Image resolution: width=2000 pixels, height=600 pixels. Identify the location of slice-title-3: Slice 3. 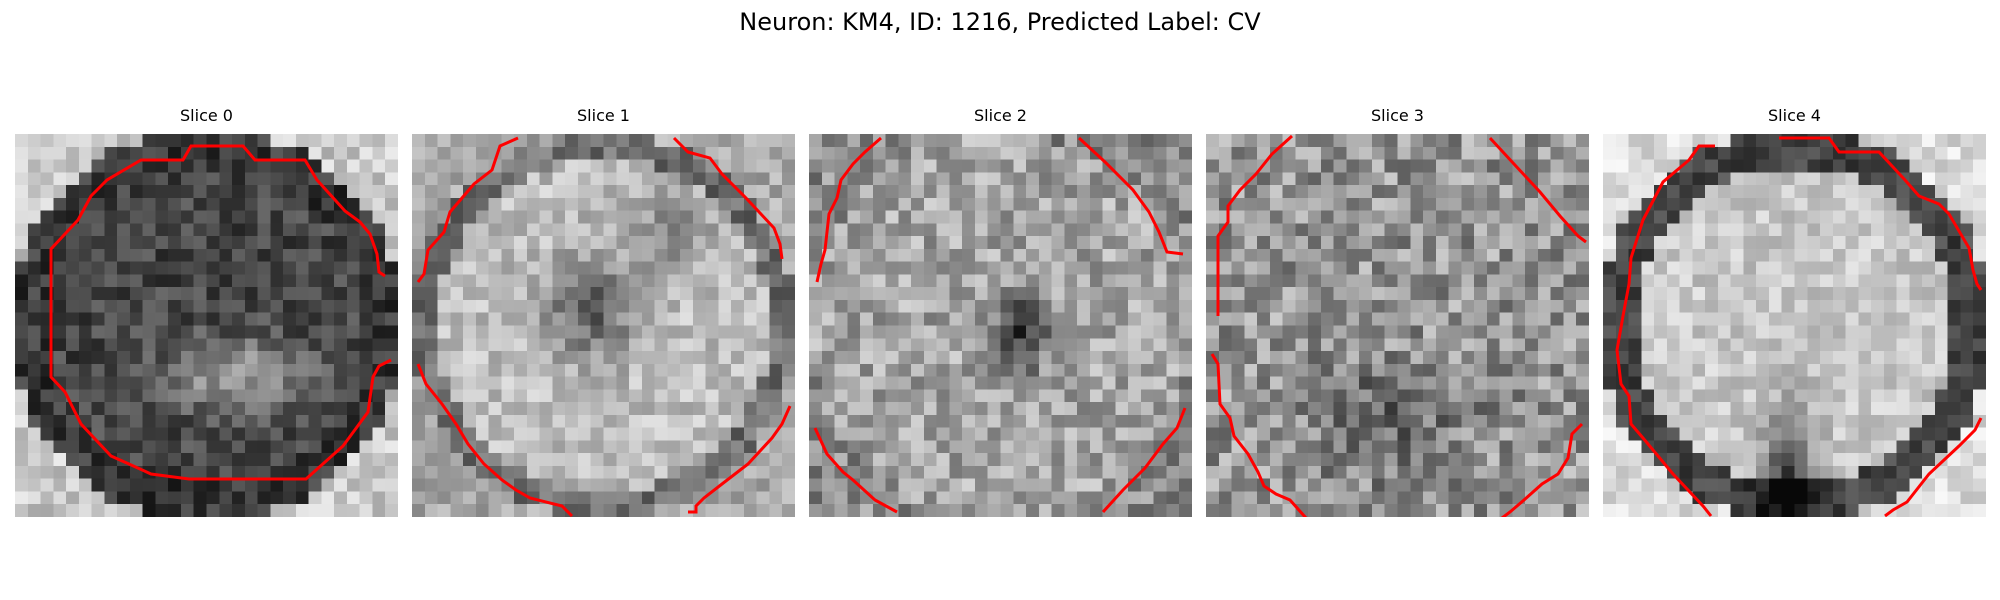
(1397, 115).